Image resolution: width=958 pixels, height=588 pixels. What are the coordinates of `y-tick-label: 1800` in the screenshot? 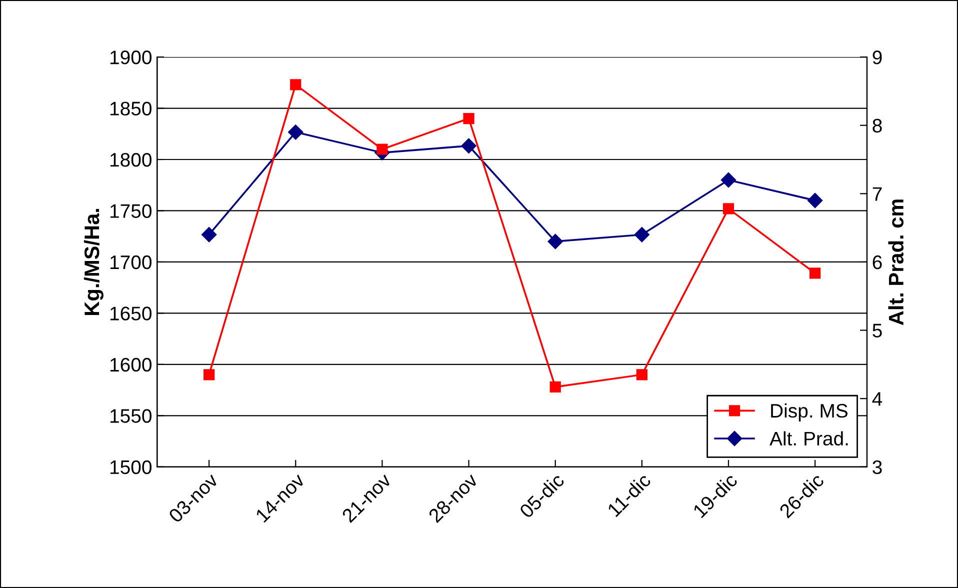 It's located at (131, 159).